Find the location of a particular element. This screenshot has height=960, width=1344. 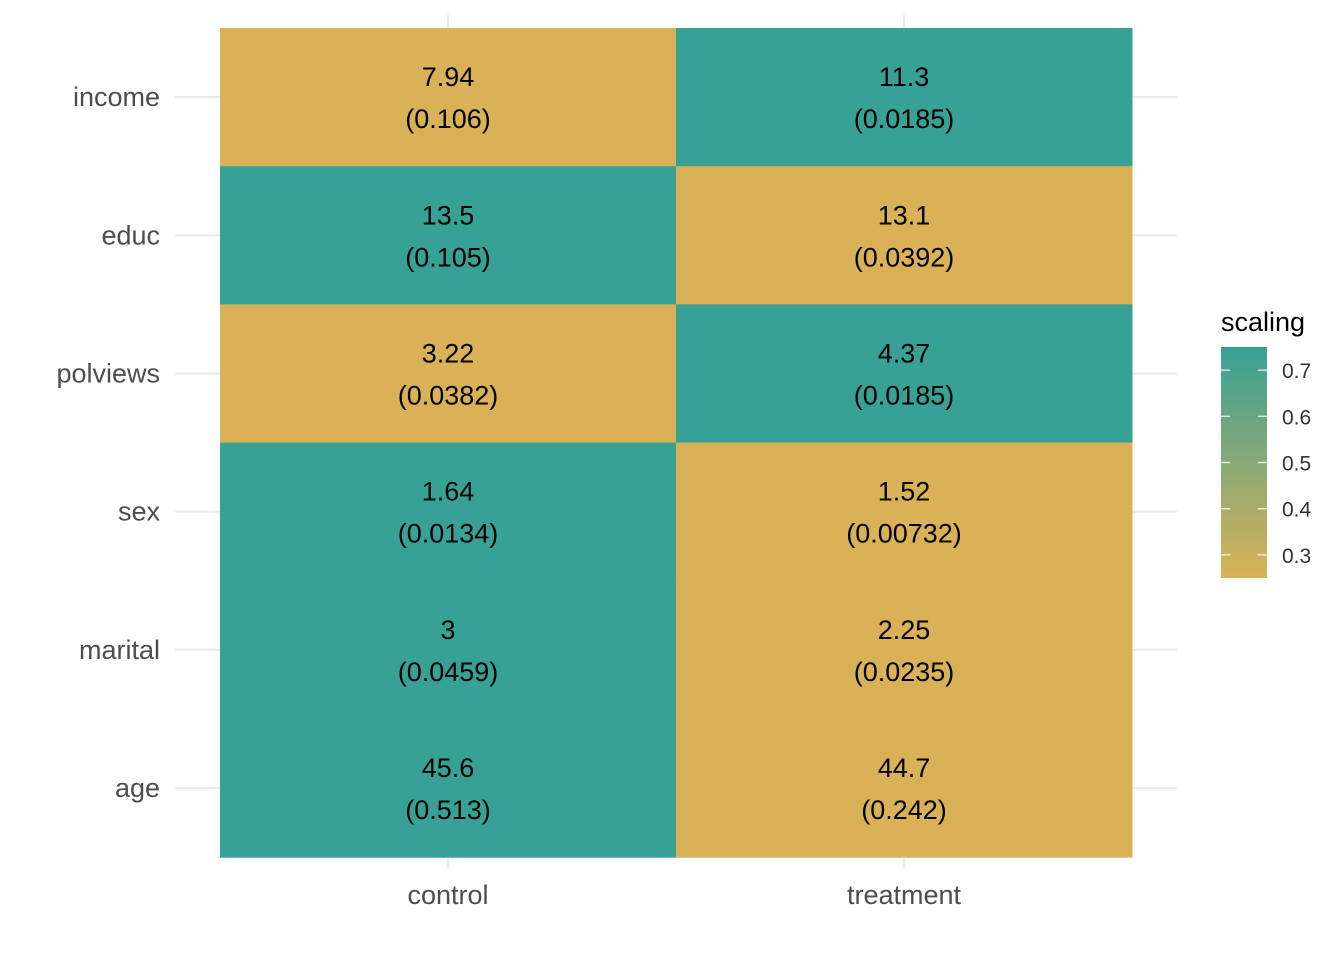

heatmap-cell-educ-treatment is located at coordinates (904, 235).